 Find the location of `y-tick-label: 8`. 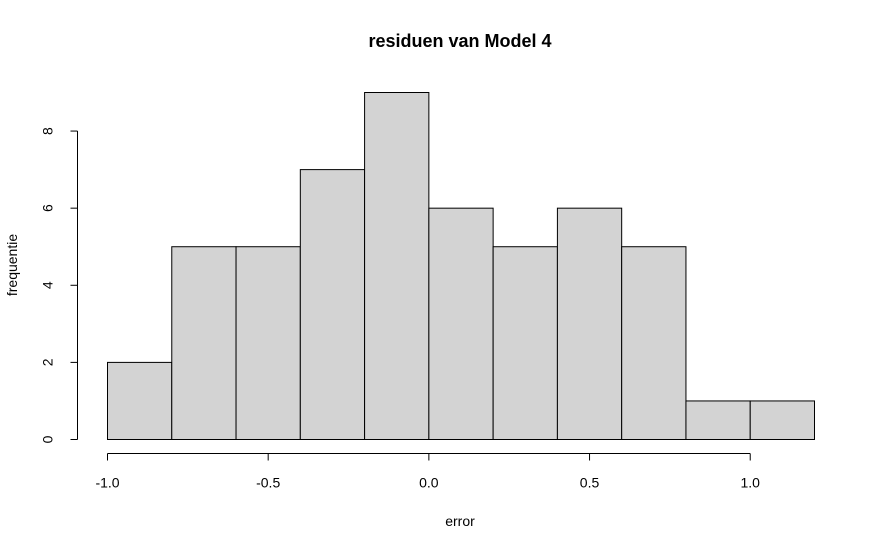

y-tick-label: 8 is located at coordinates (48, 131).